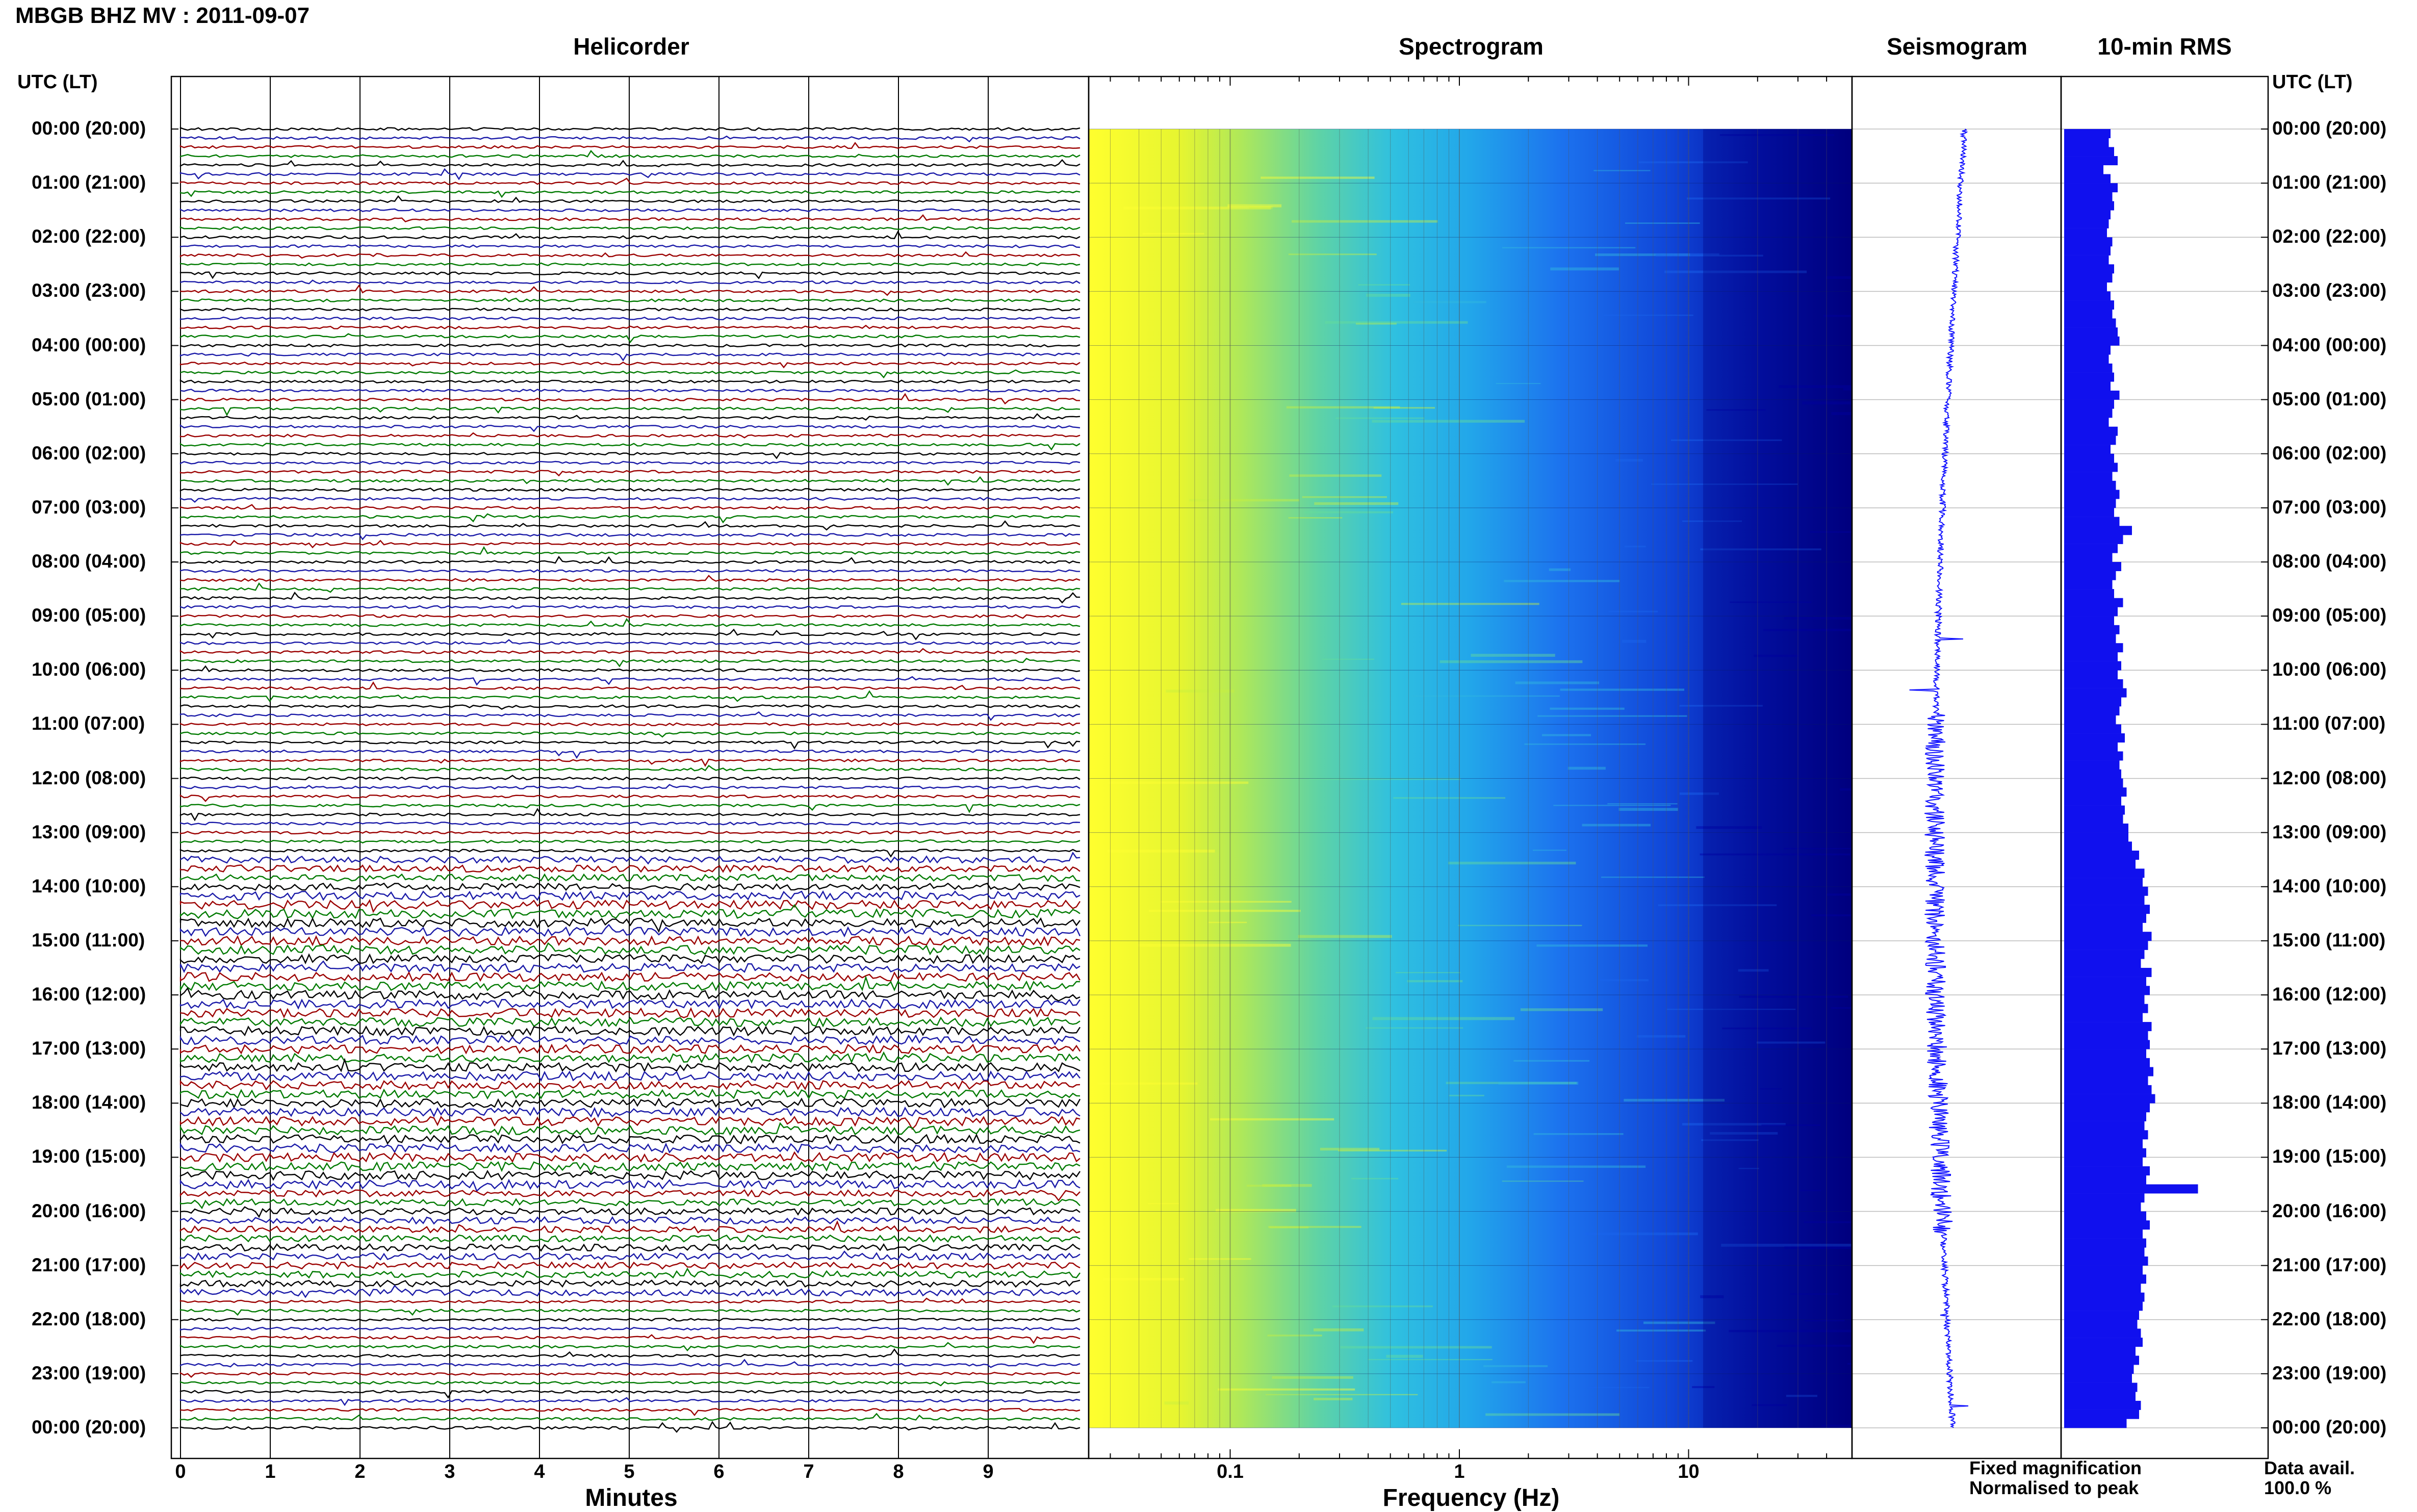  I want to click on station-title: MBGB BHZ MV : 2011-09-07, so click(162, 16).